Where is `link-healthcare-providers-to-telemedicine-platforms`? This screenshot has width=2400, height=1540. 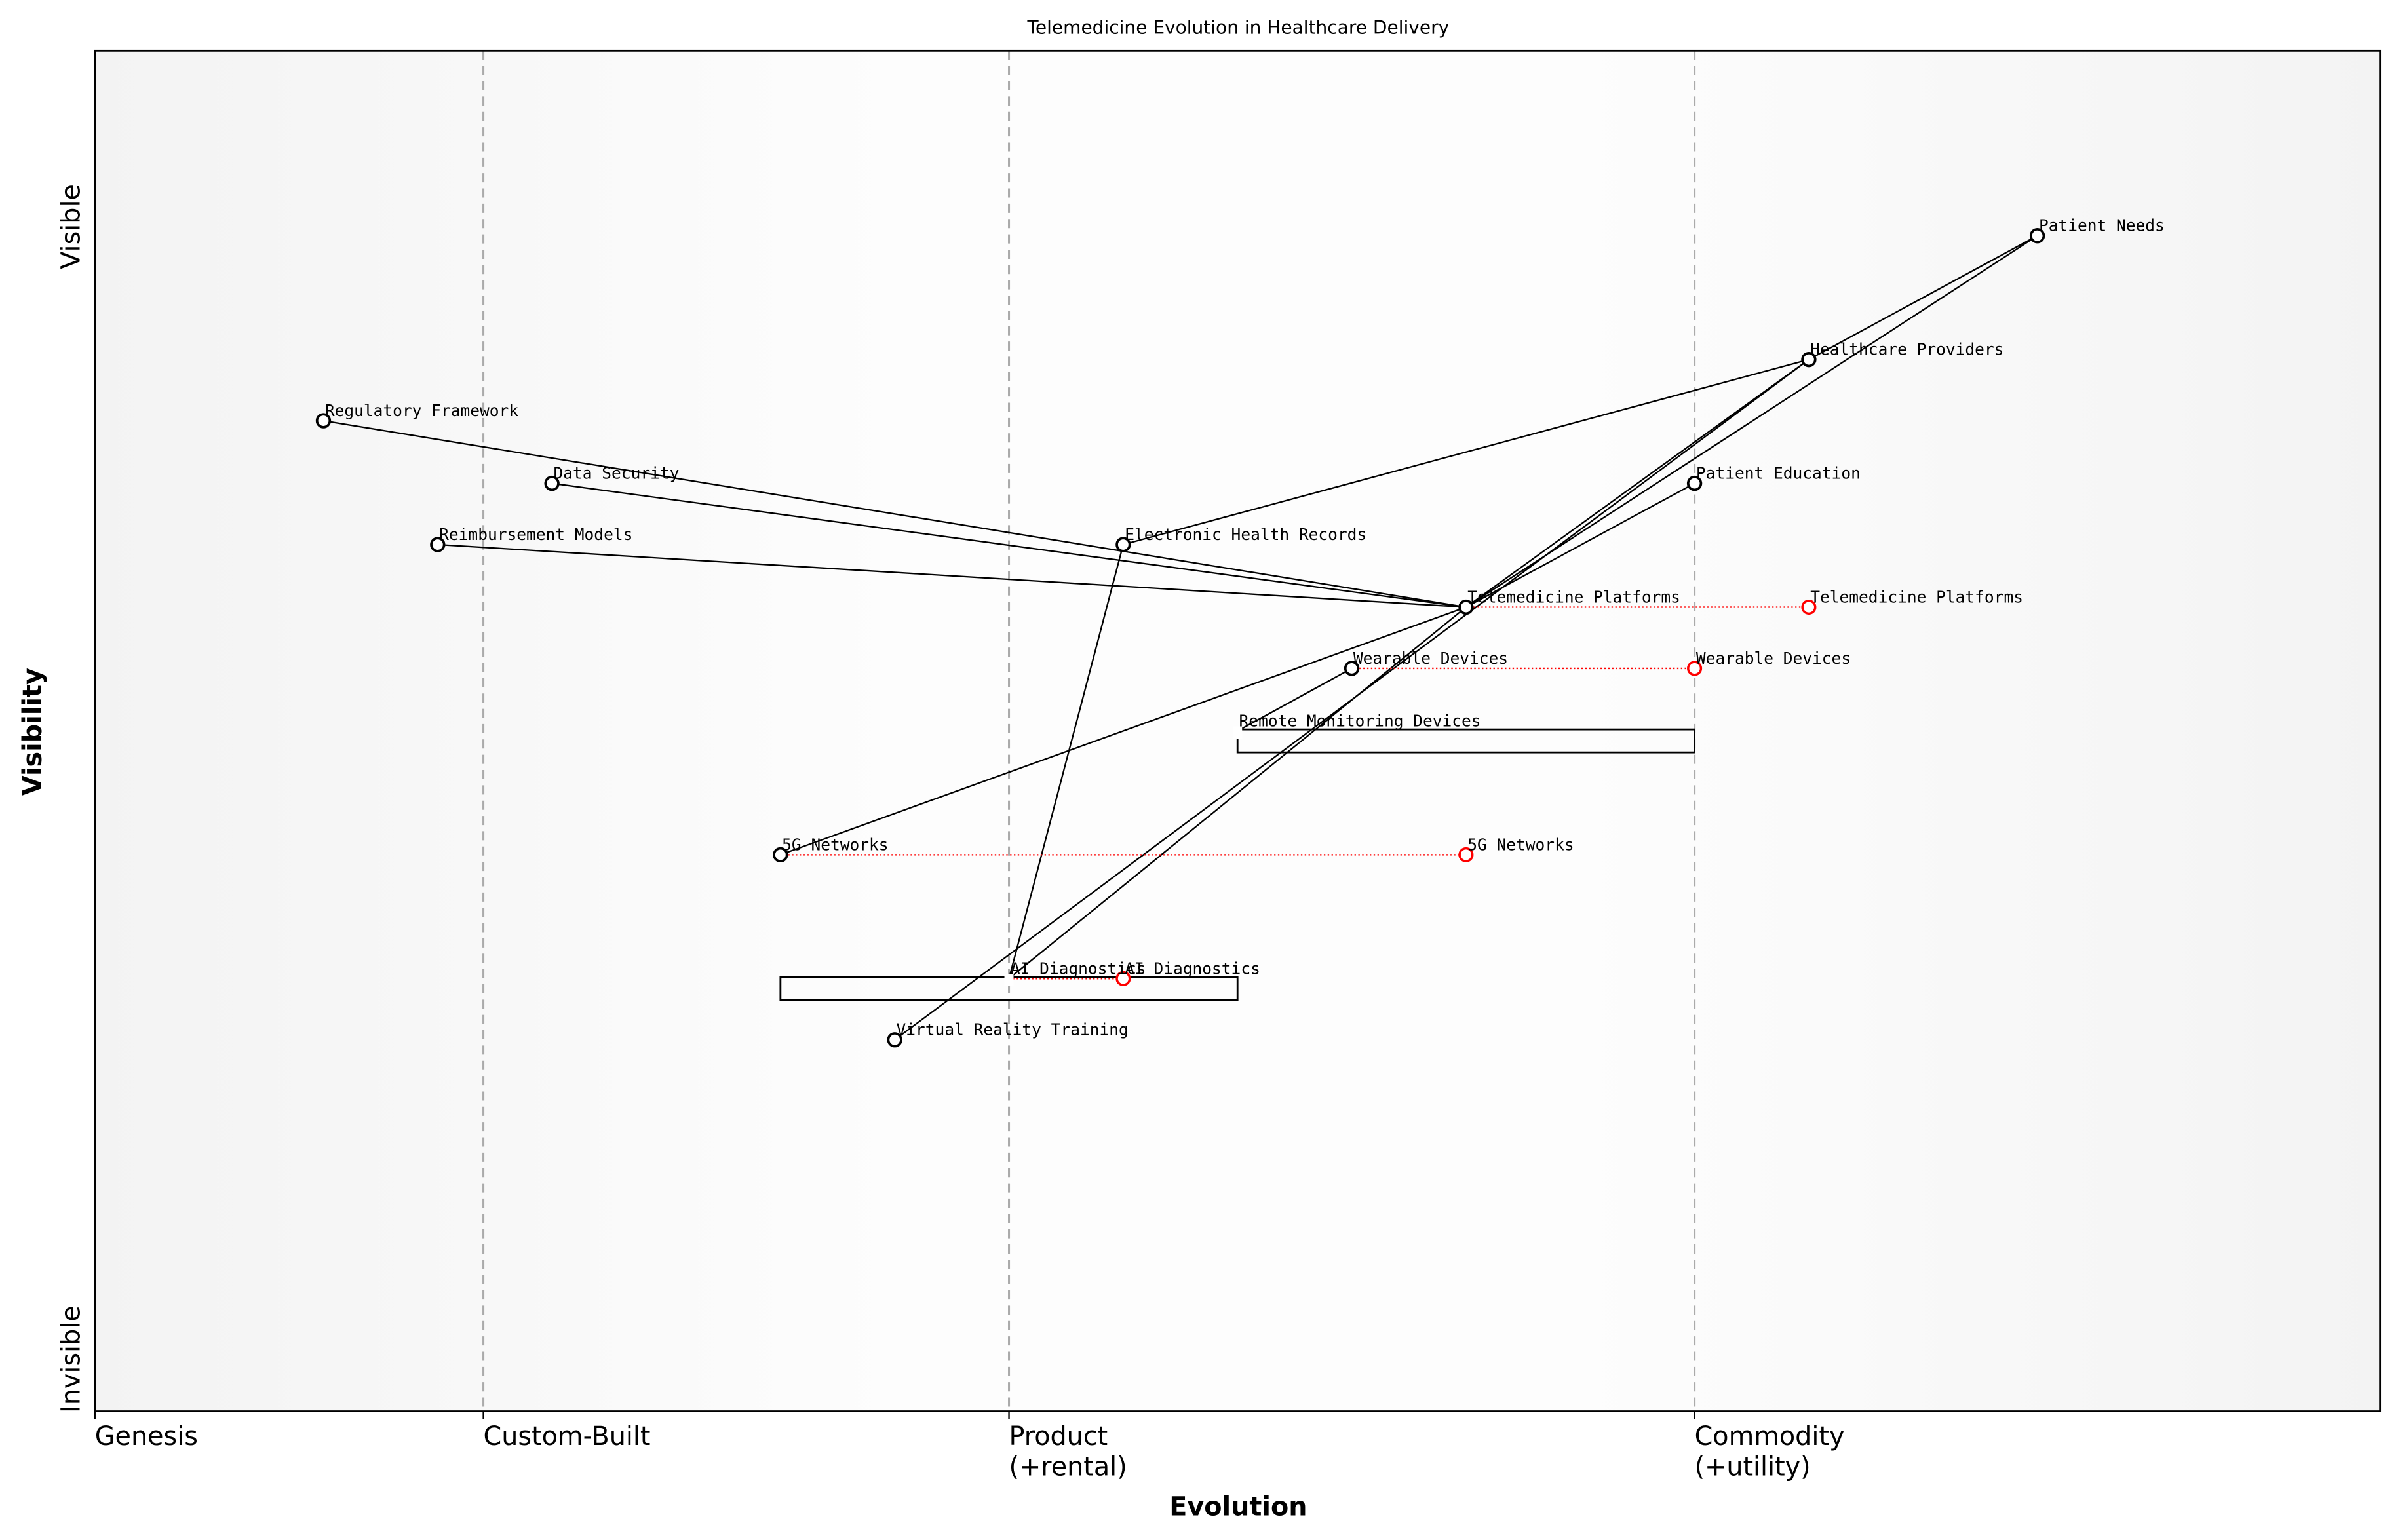 link-healthcare-providers-to-telemedicine-platforms is located at coordinates (1637, 483).